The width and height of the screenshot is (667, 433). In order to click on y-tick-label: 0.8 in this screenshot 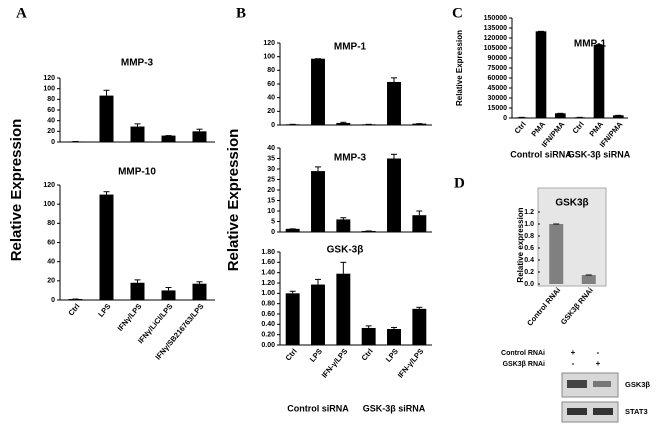, I will do `click(529, 236)`.